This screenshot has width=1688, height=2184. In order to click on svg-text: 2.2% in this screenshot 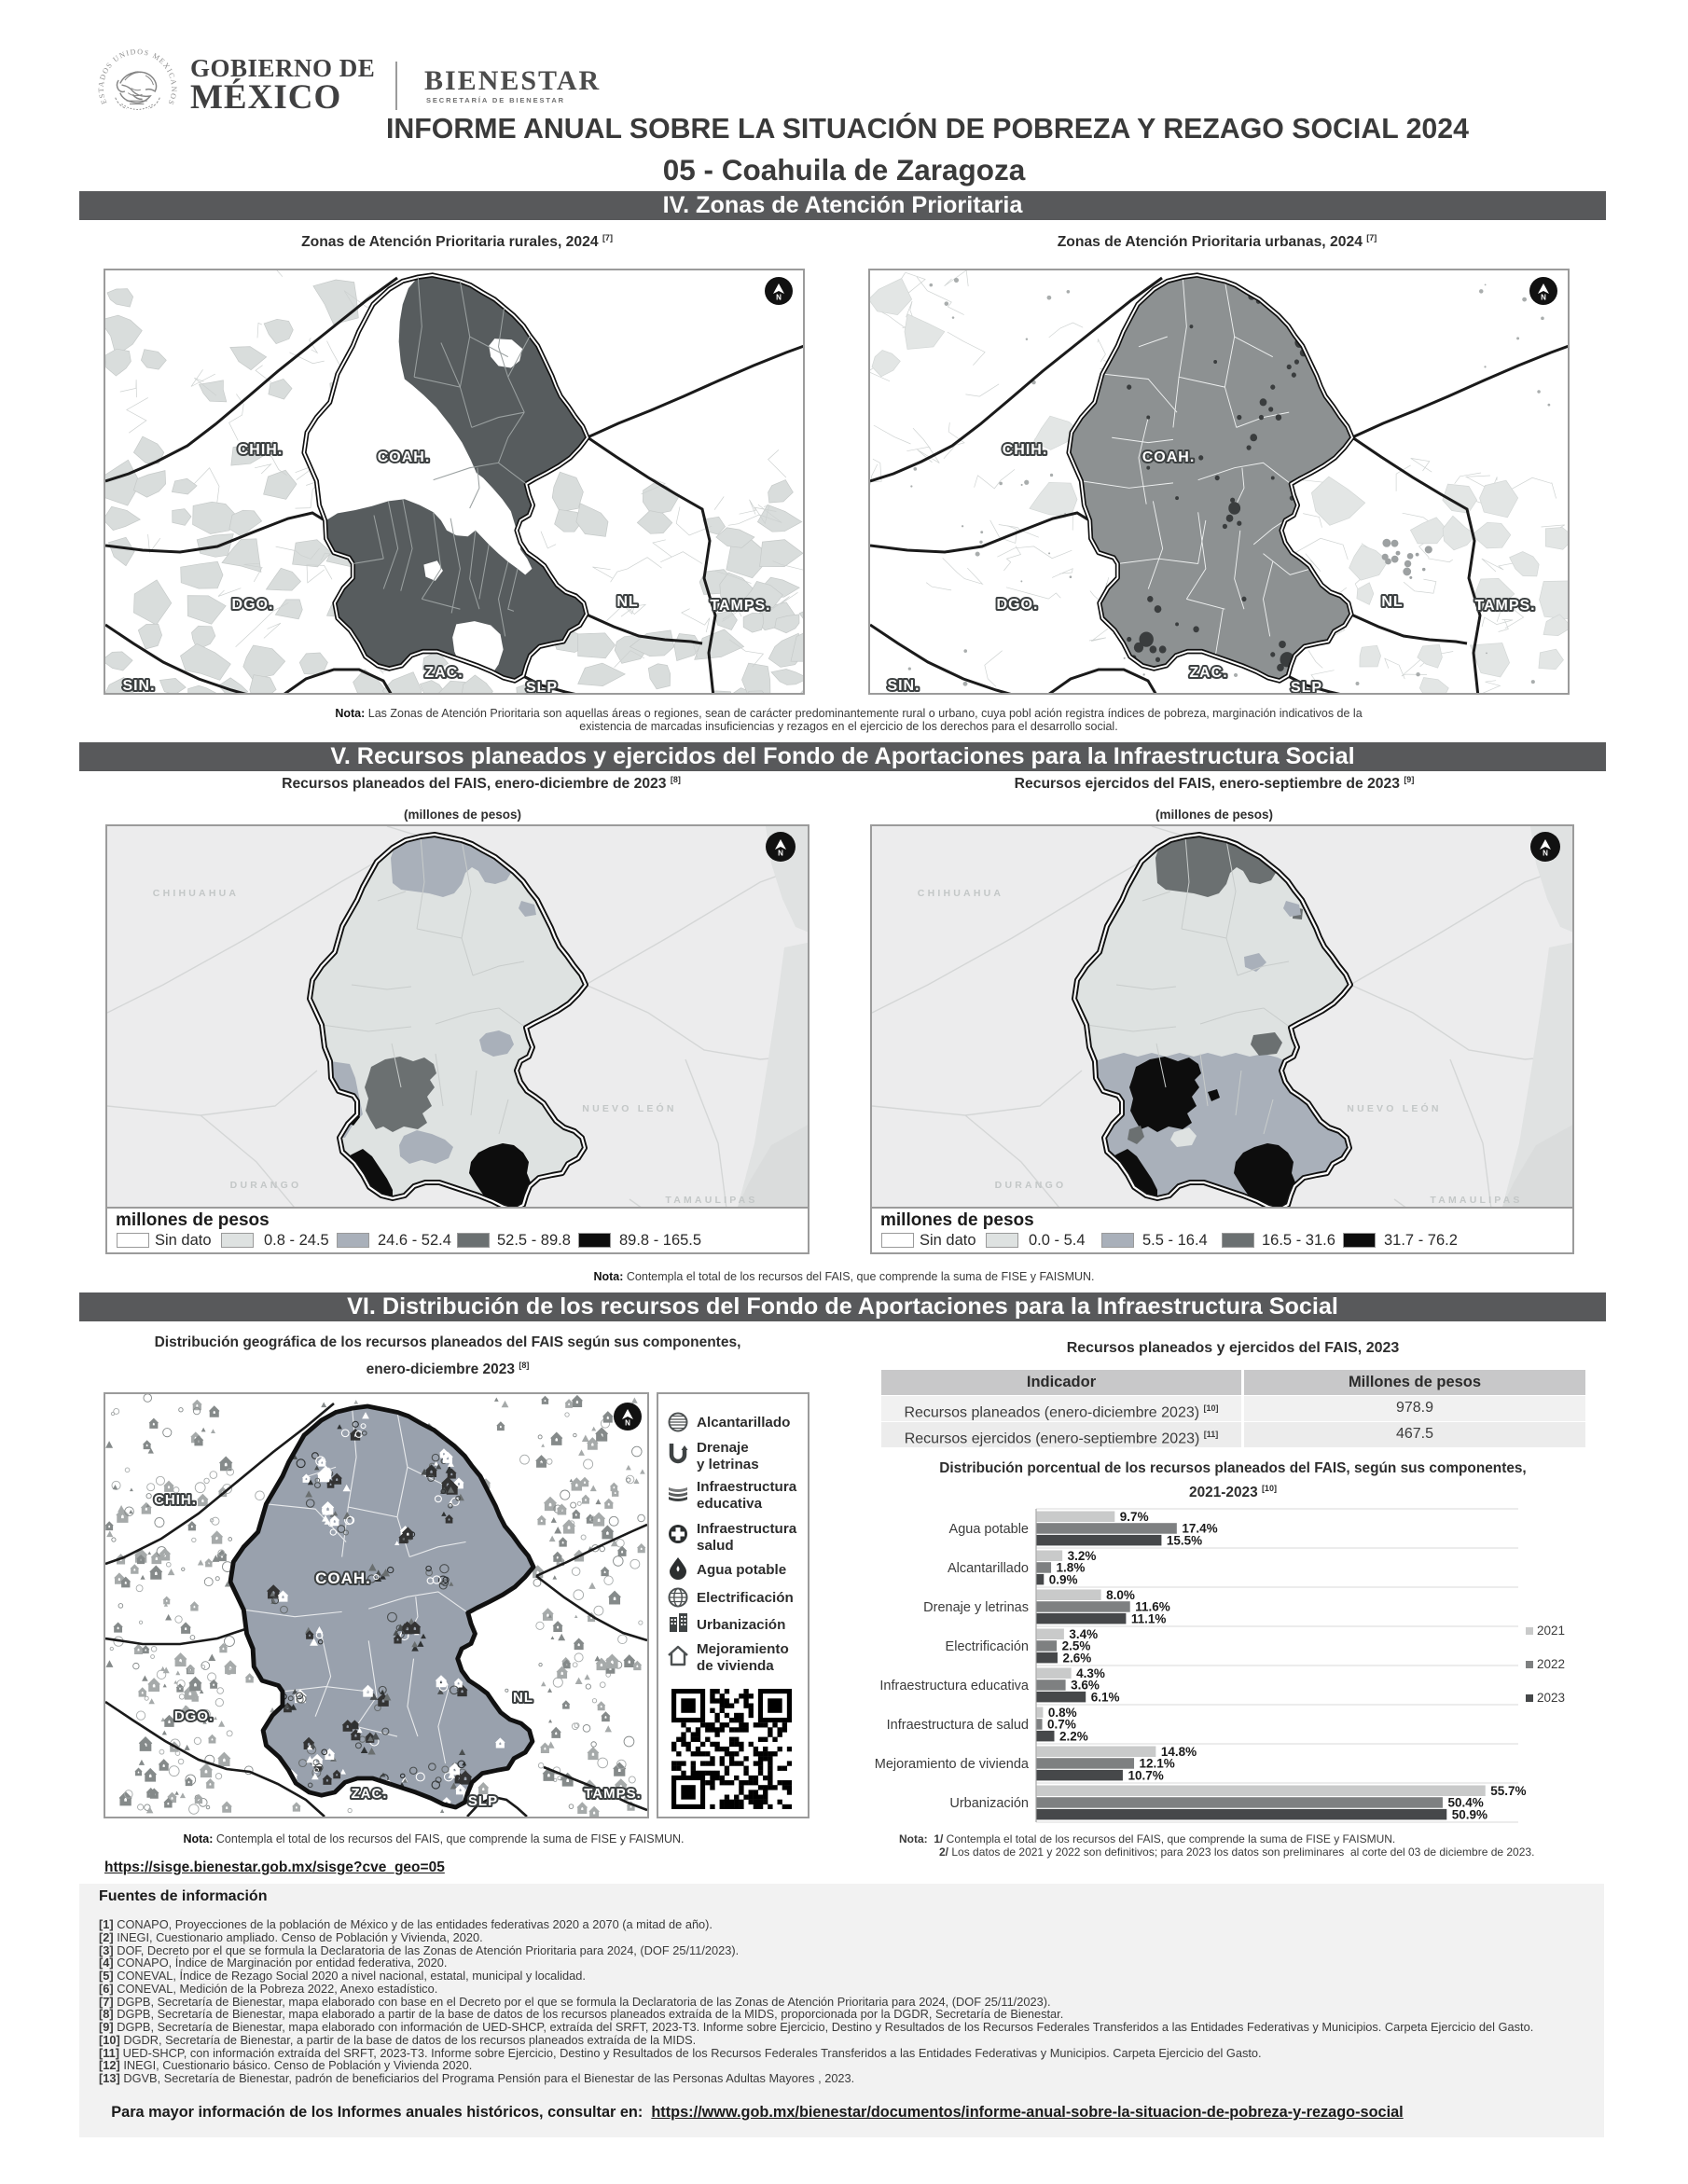, I will do `click(1073, 1736)`.